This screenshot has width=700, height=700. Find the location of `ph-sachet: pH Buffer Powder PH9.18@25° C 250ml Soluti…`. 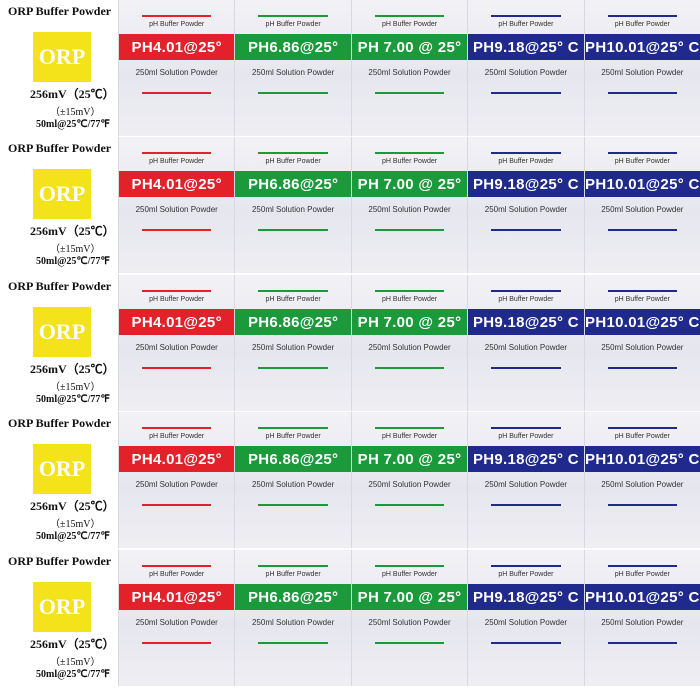

ph-sachet: pH Buffer Powder PH9.18@25° C 250ml Soluti… is located at coordinates (525, 480).